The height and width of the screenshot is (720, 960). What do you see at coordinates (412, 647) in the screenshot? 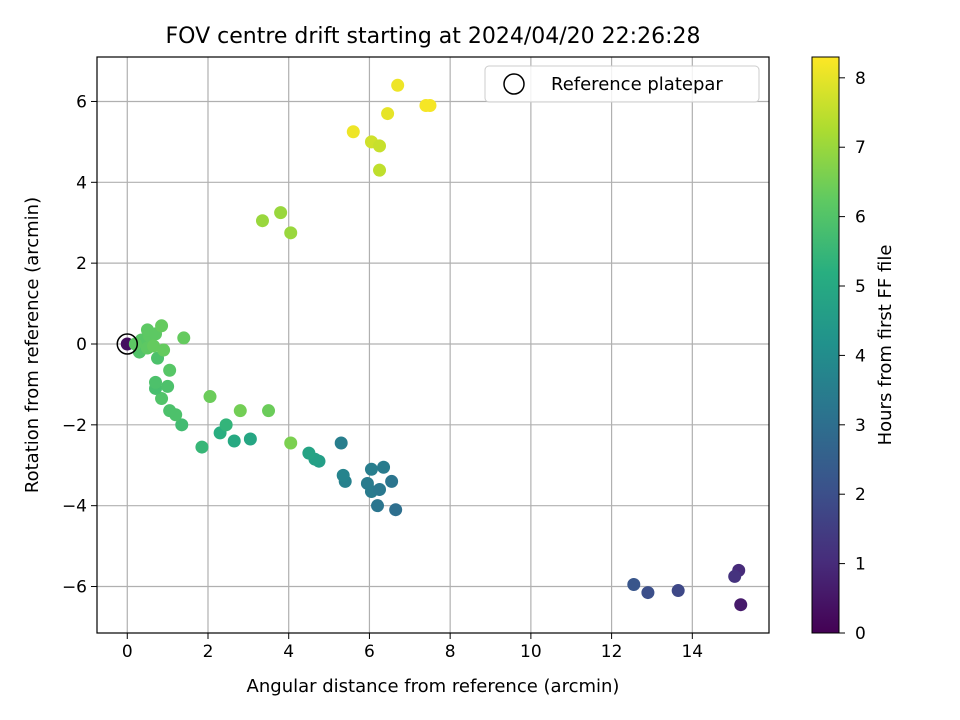
I see `x-axis: 0 2 4 6 8 10 12 14` at bounding box center [412, 647].